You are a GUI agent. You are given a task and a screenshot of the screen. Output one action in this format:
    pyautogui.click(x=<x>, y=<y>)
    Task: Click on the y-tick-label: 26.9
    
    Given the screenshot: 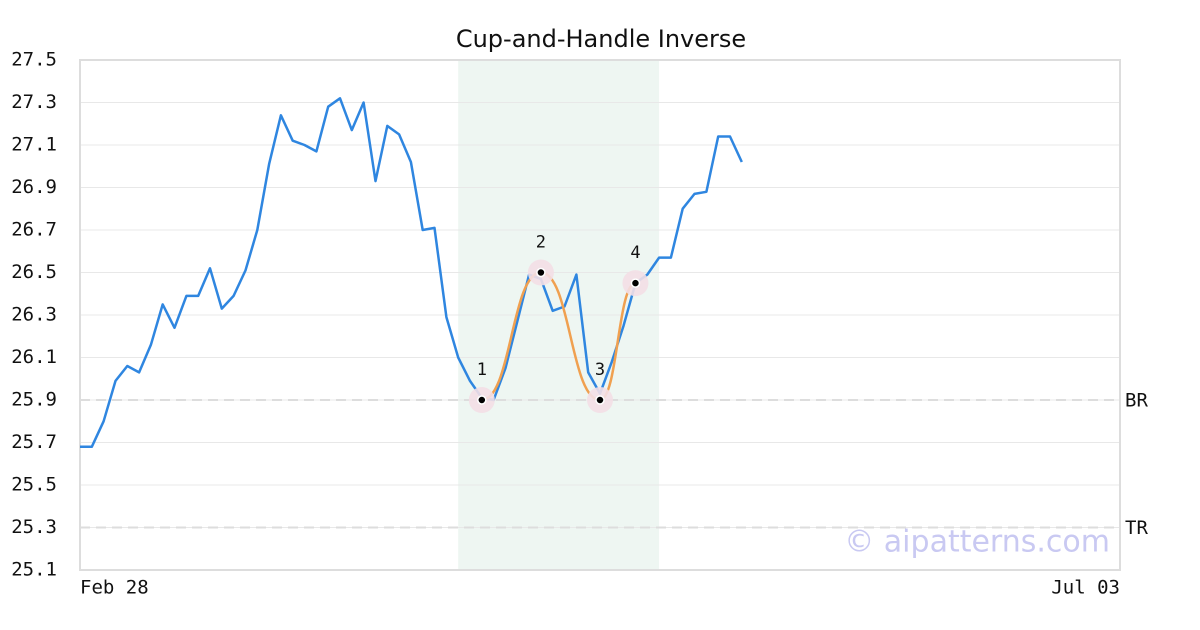 What is the action you would take?
    pyautogui.click(x=34, y=187)
    